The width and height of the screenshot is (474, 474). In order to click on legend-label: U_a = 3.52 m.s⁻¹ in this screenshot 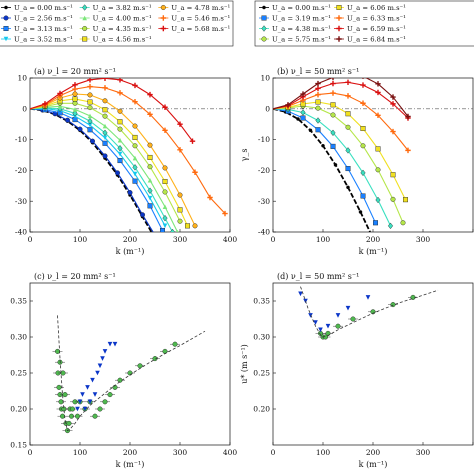, I will do `click(43, 40)`.